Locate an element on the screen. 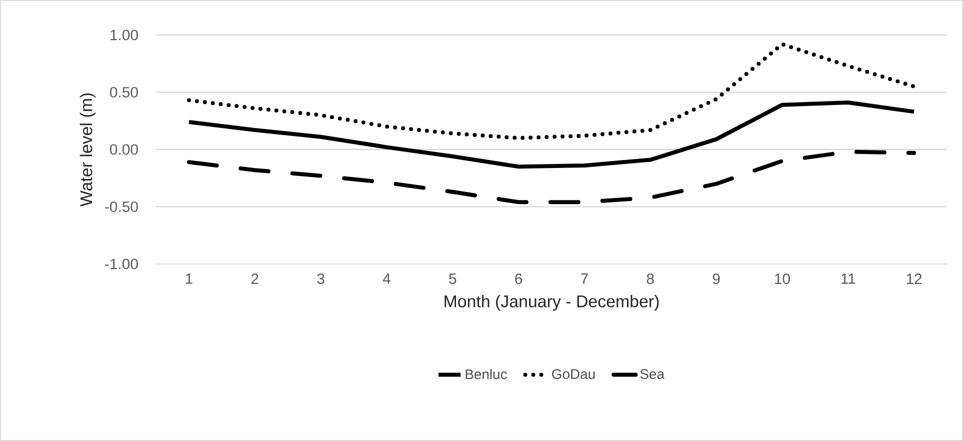  y-tick-label: 0.00 is located at coordinates (124, 149).